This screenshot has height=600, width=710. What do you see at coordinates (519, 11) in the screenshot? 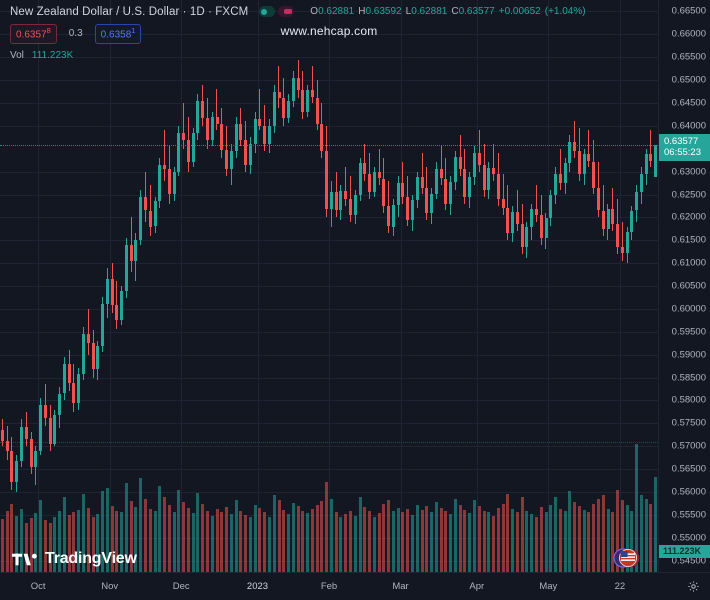
I see `change-absolute: +0.00652` at bounding box center [519, 11].